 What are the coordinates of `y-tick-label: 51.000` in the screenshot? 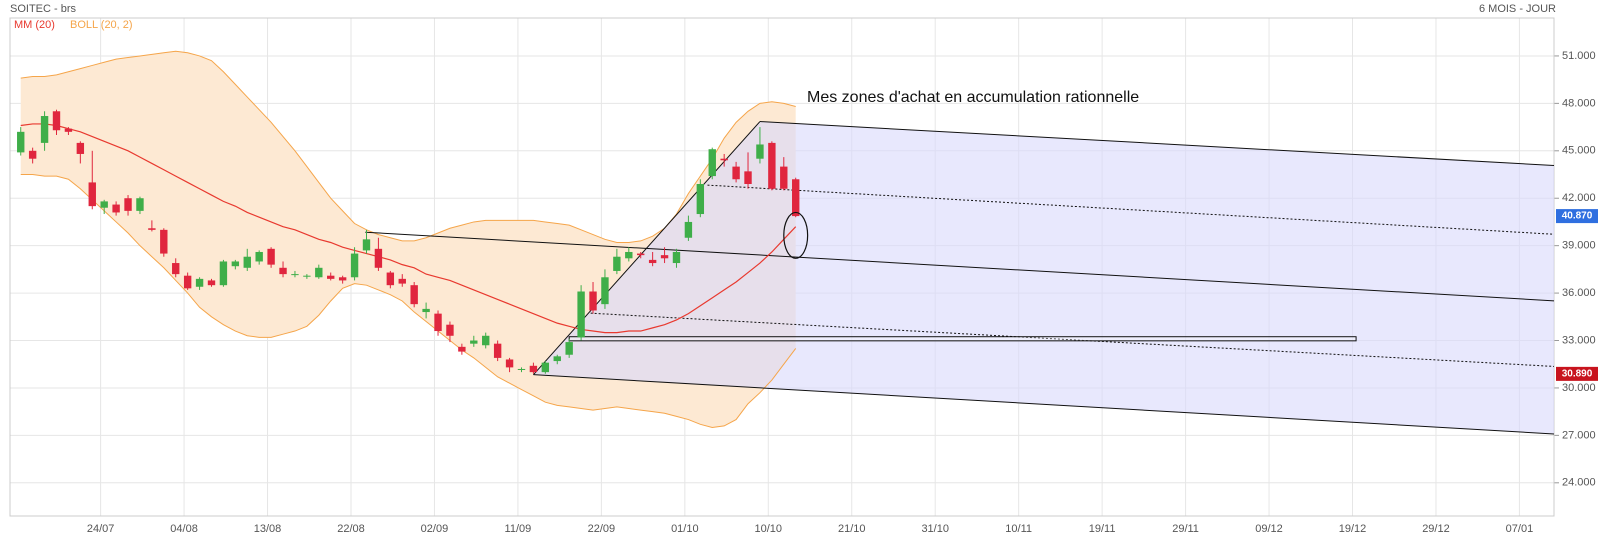 It's located at (1579, 56).